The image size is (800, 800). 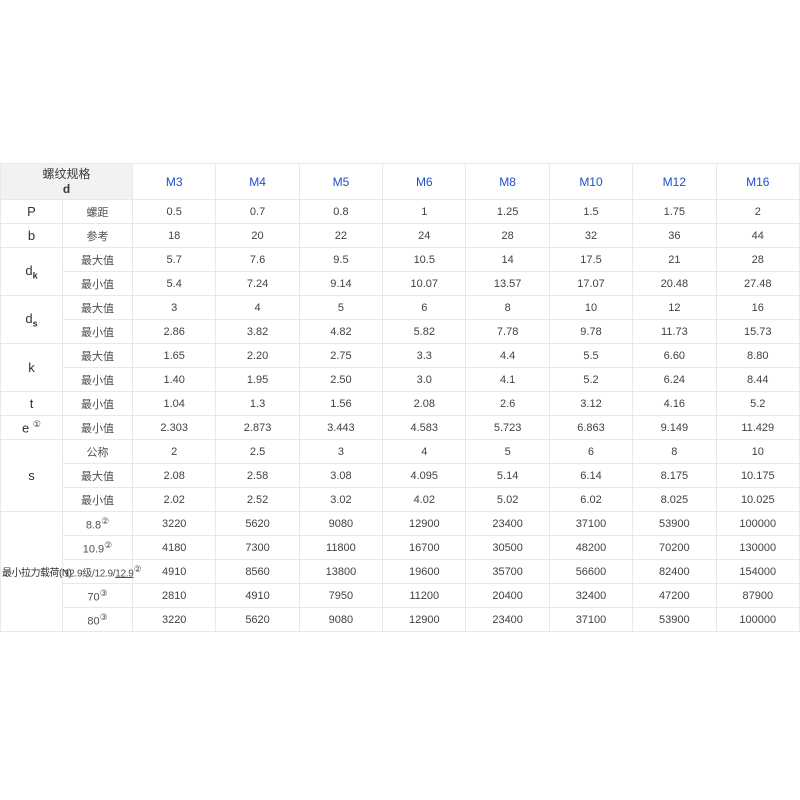 I want to click on row-sub-label: 公称, so click(x=97, y=451).